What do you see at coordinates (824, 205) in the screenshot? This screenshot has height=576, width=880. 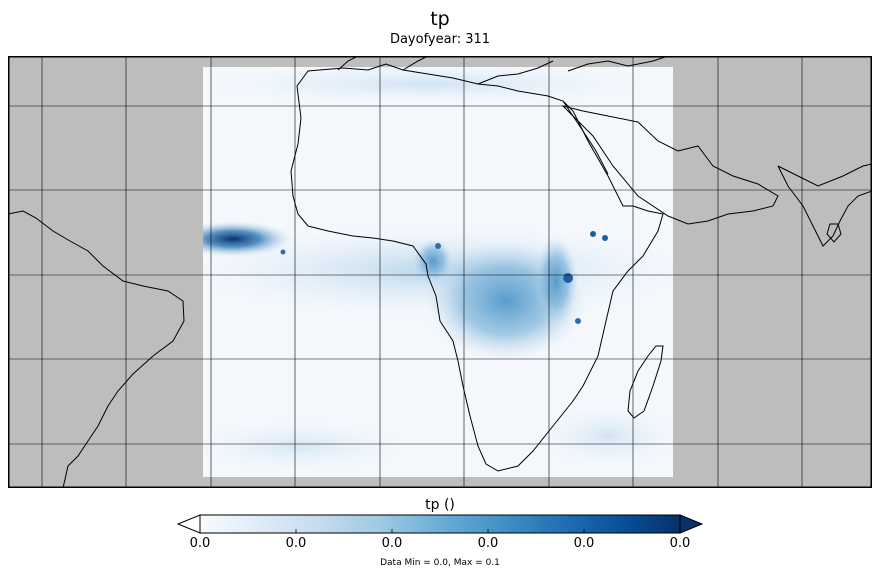 I see `india-coastline` at bounding box center [824, 205].